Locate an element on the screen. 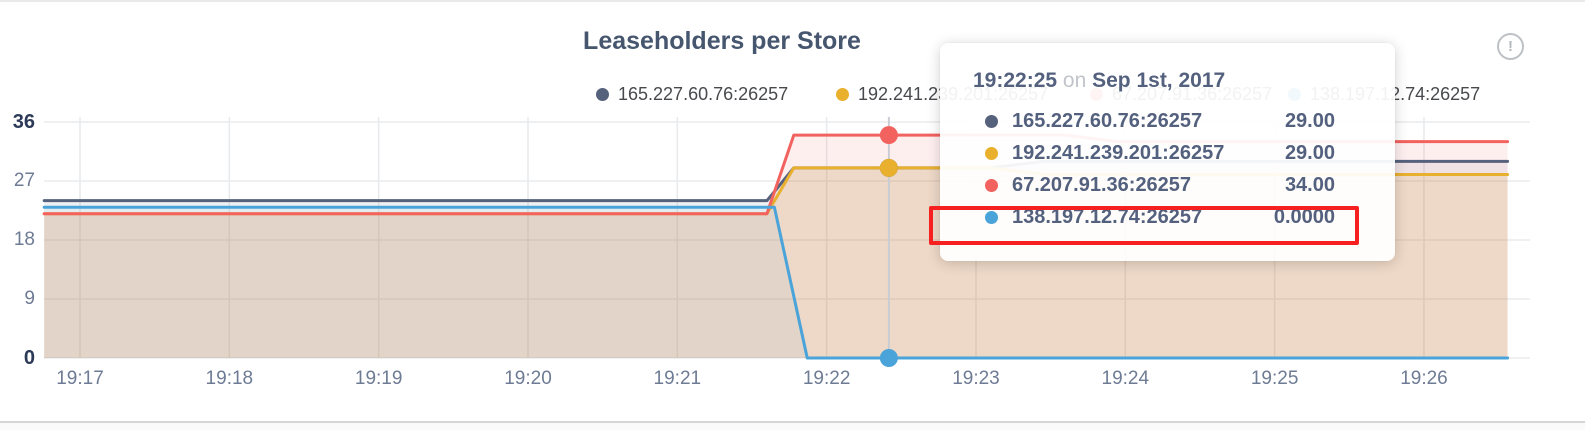 This screenshot has width=1585, height=430. x-axis-label: 19:19 is located at coordinates (378, 378).